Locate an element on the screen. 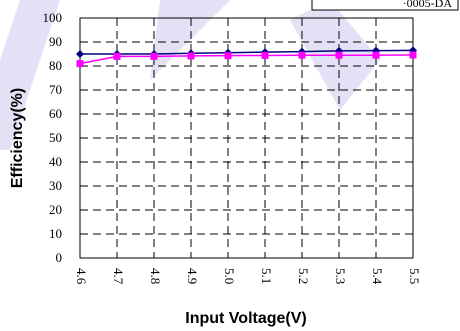 Image resolution: width=460 pixels, height=331 pixels. legend-partial-label: ·0005-DA is located at coordinates (428, 5).